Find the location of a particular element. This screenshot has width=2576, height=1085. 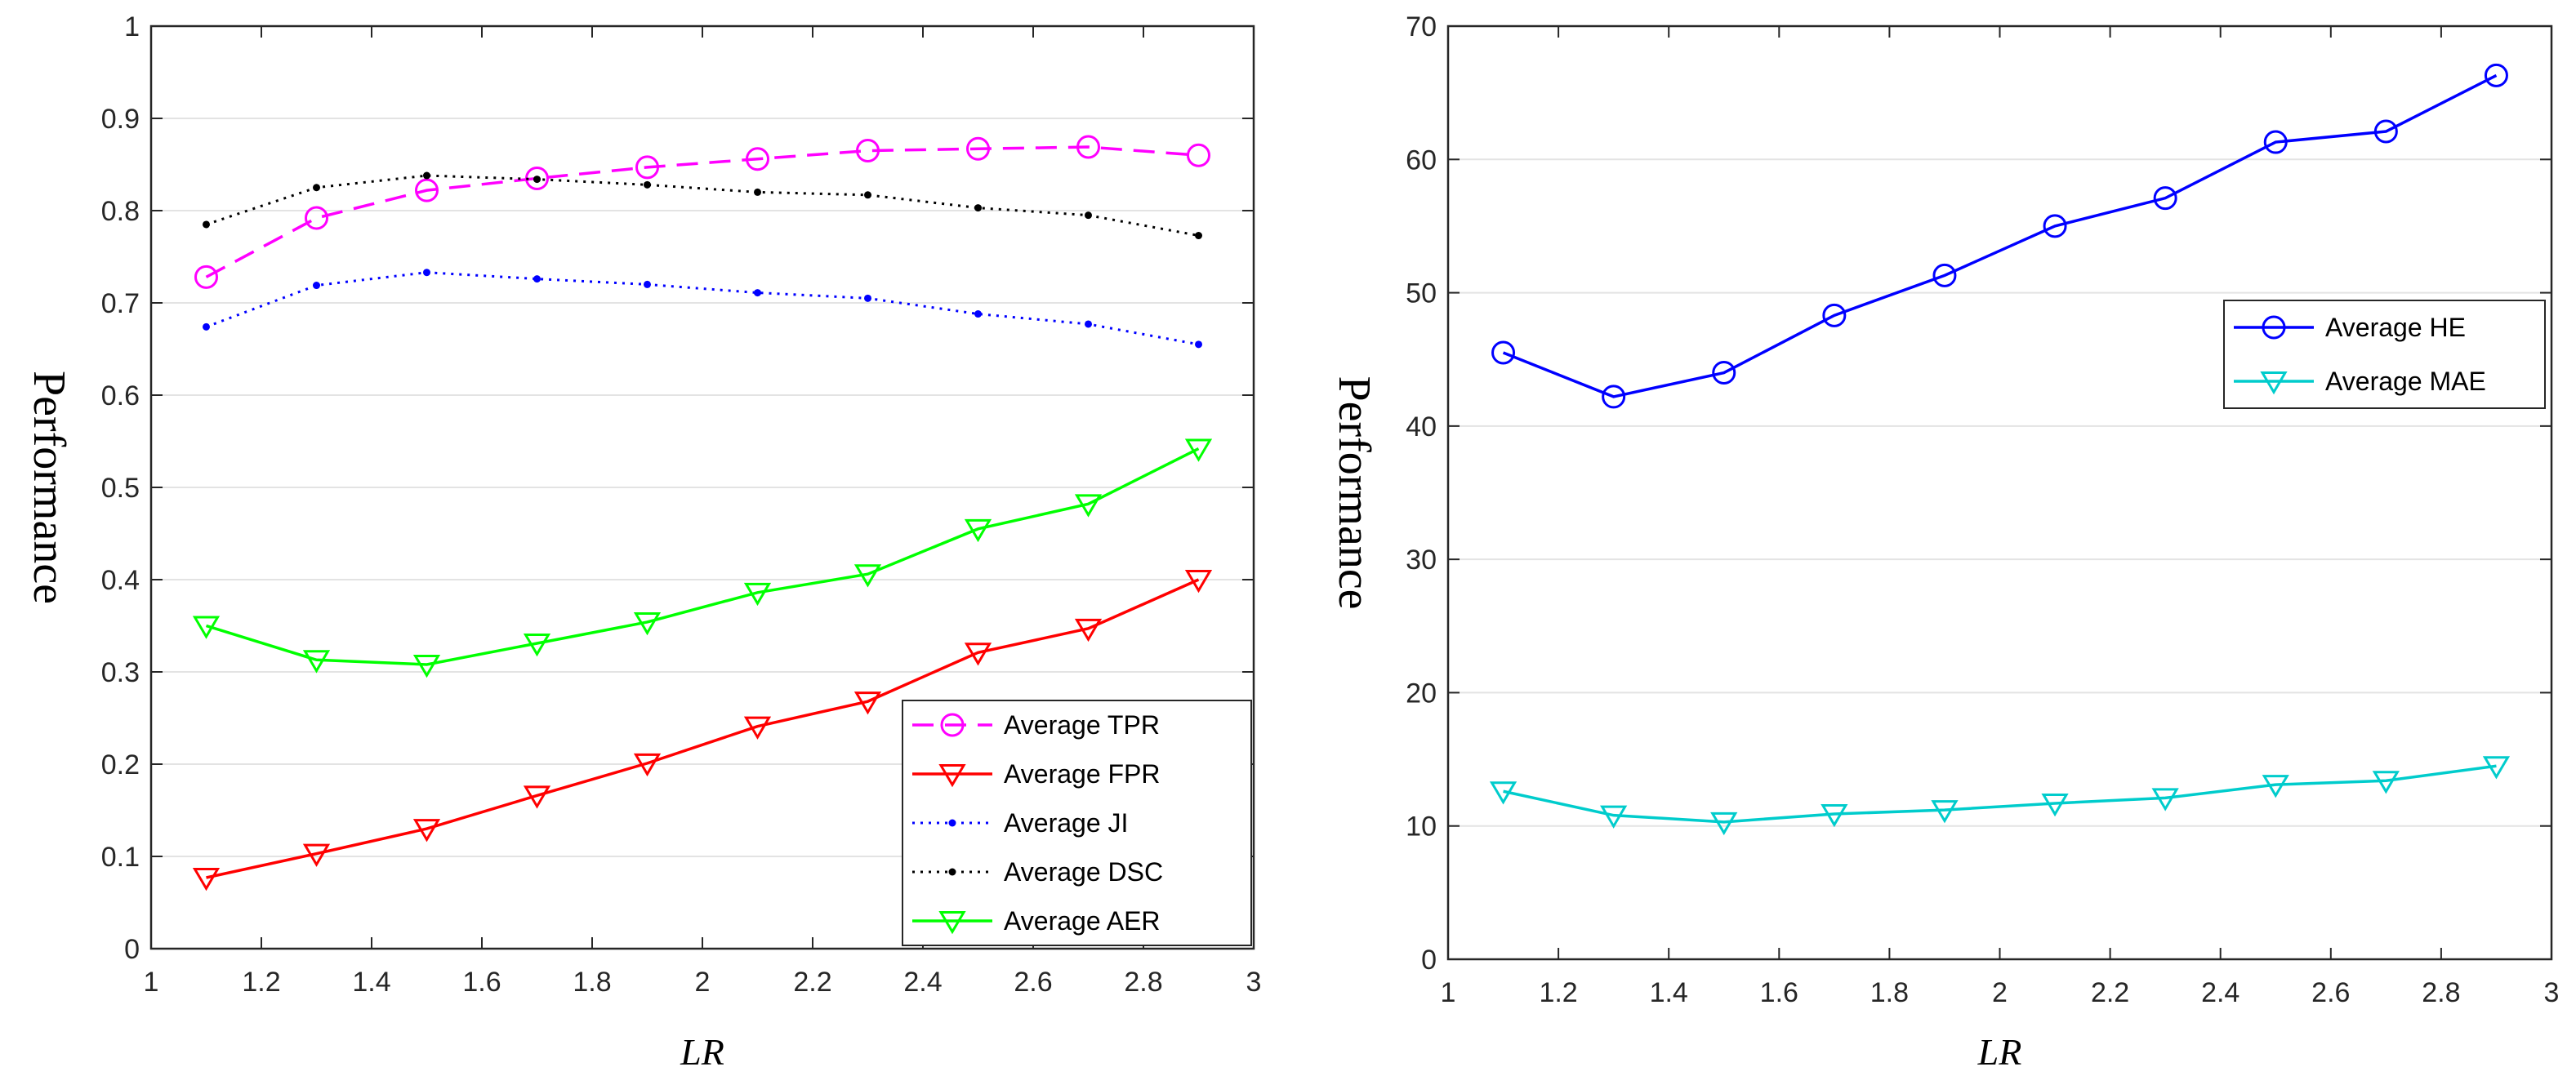

series-average-dsc is located at coordinates (702, 205).